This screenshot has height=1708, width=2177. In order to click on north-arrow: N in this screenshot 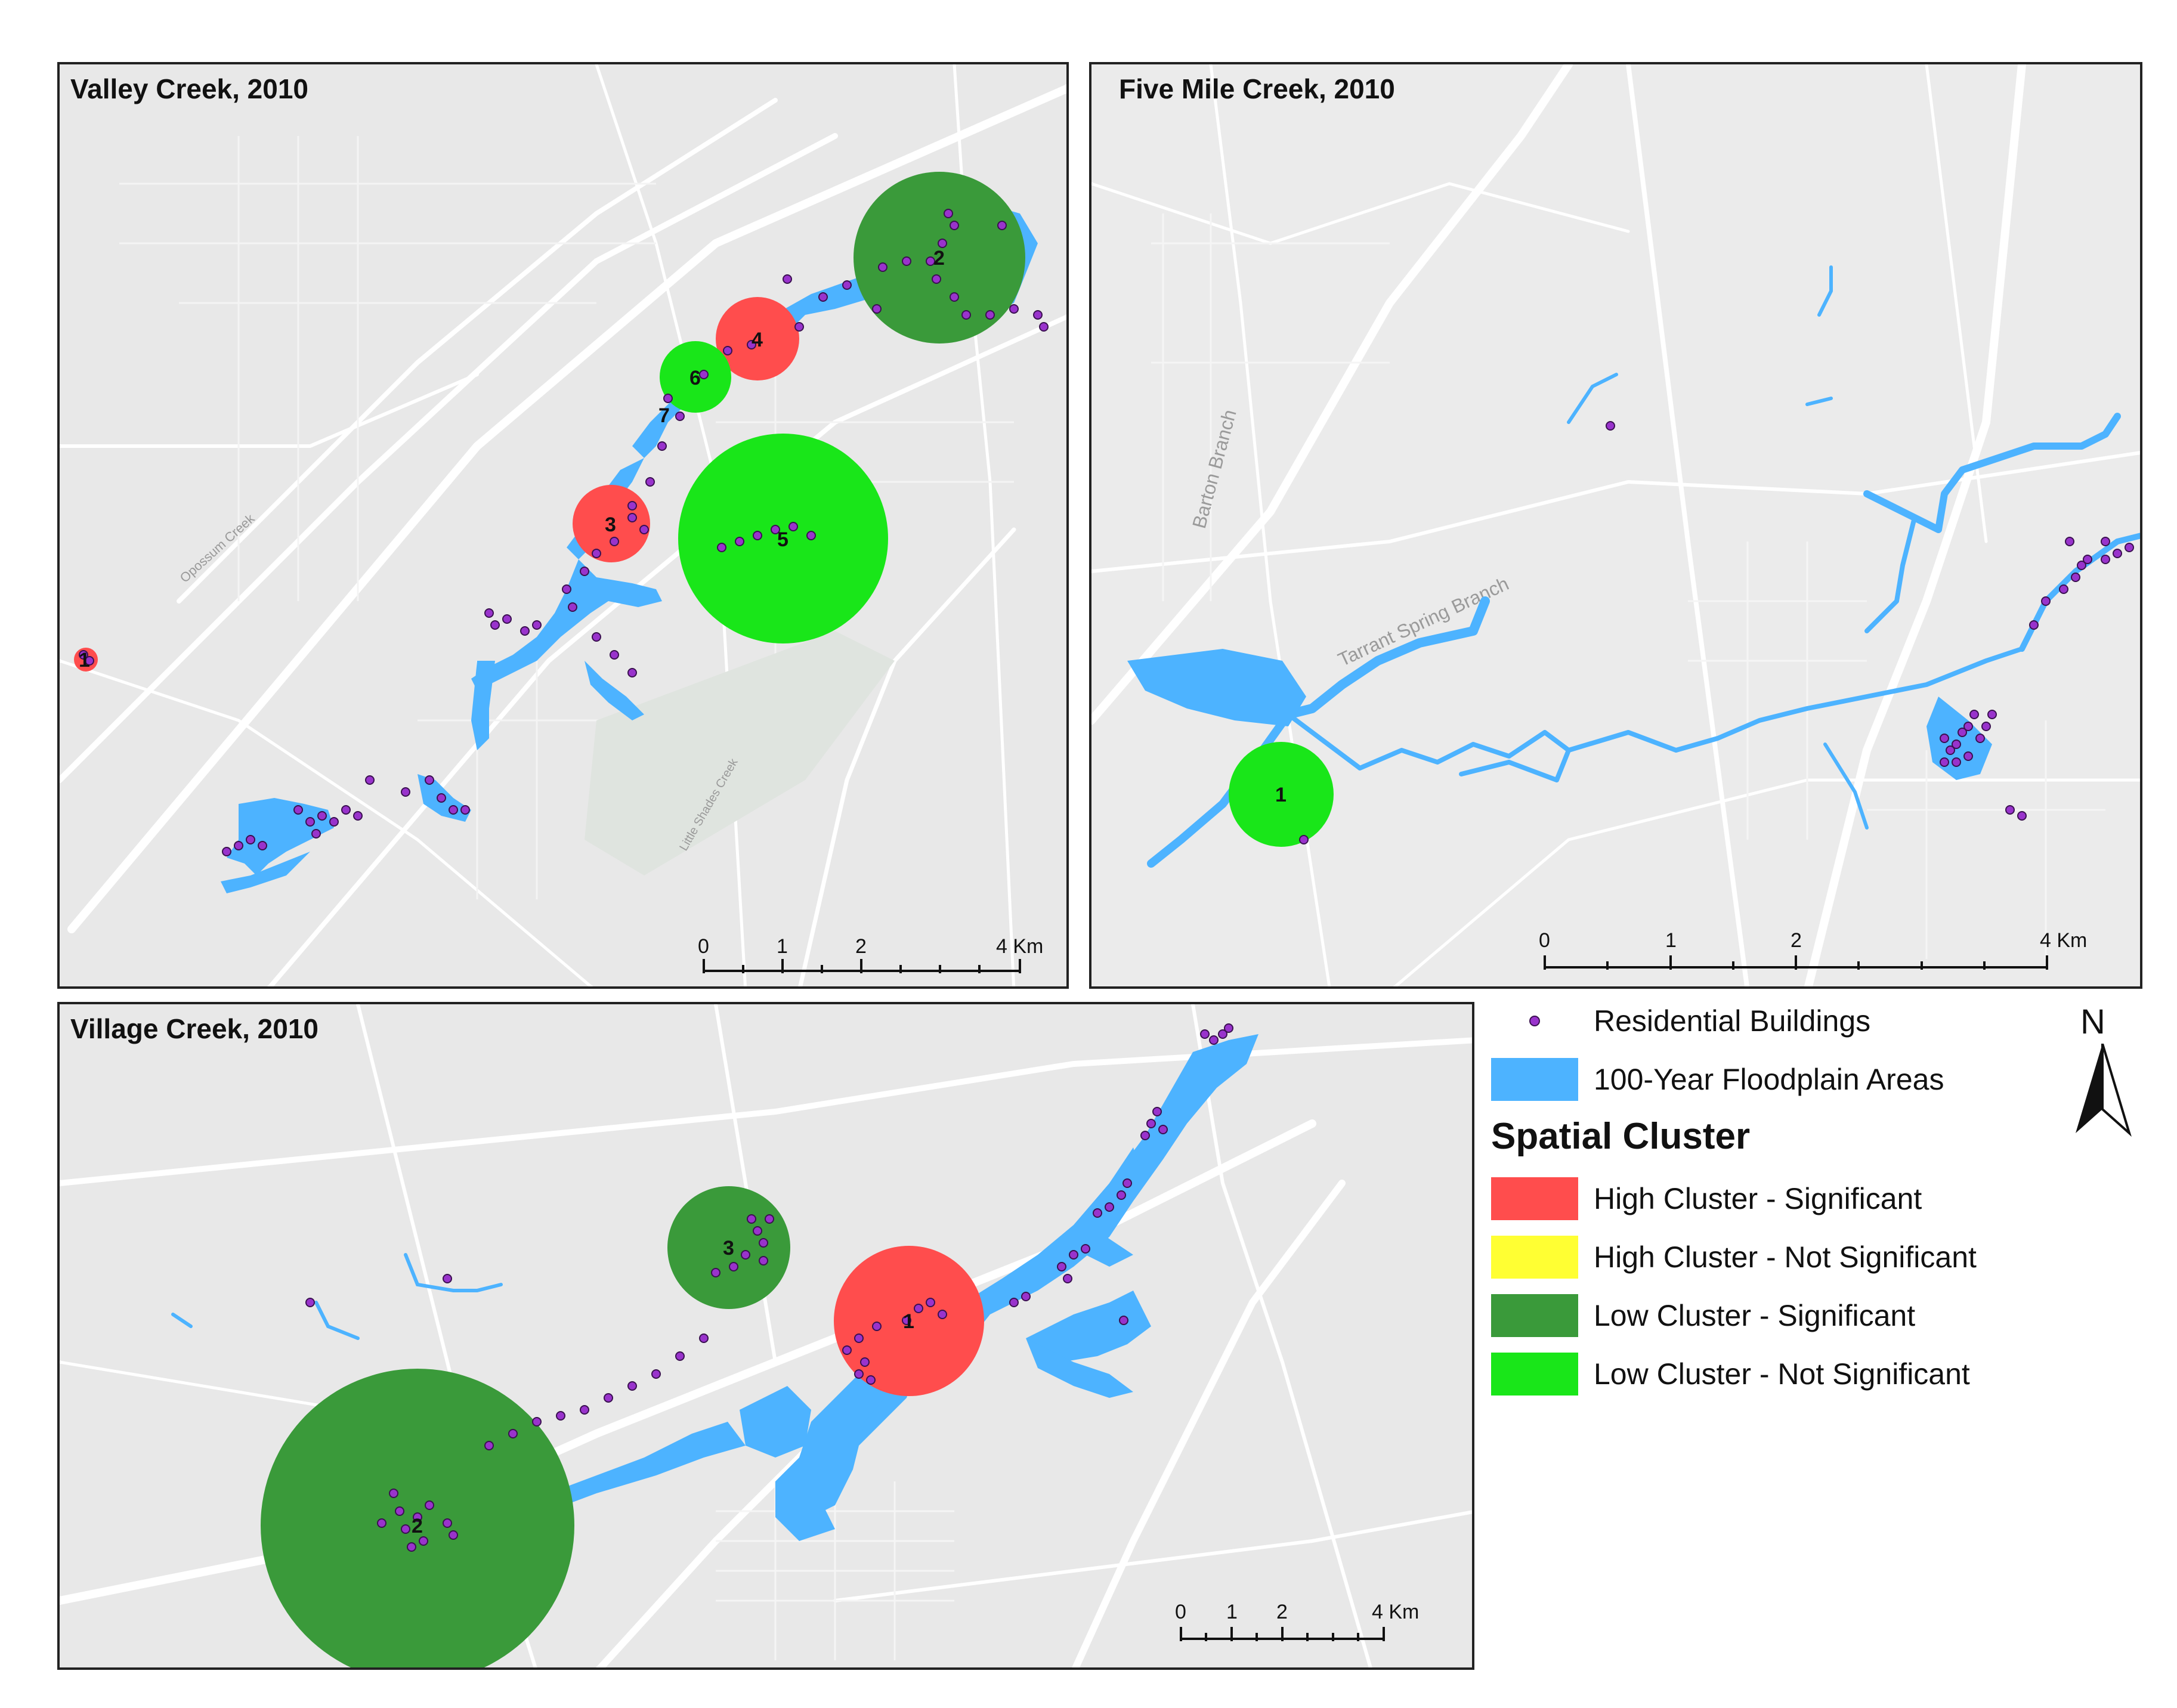, I will do `click(2102, 1079)`.